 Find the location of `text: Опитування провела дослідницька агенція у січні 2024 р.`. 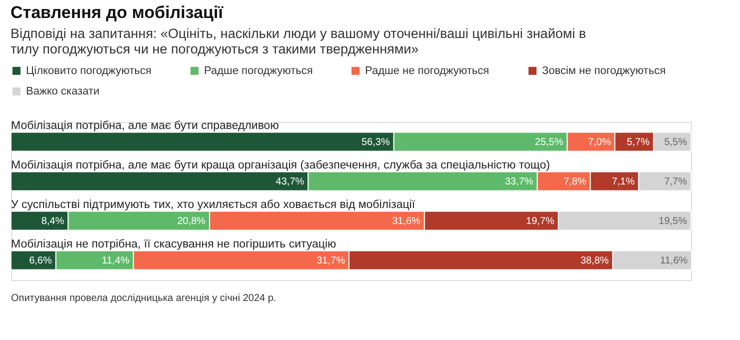

text: Опитування провела дослідницька агенція у січні 2024 р. is located at coordinates (143, 298).